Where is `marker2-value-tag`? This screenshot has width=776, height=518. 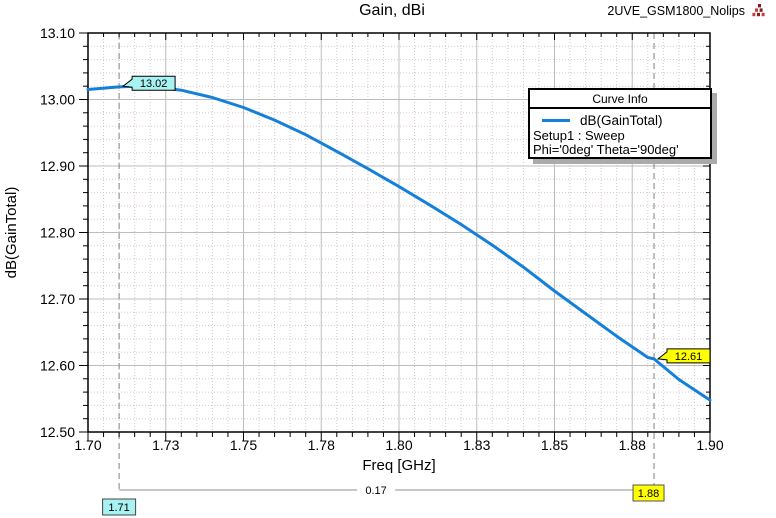
marker2-value-tag is located at coordinates (683, 356).